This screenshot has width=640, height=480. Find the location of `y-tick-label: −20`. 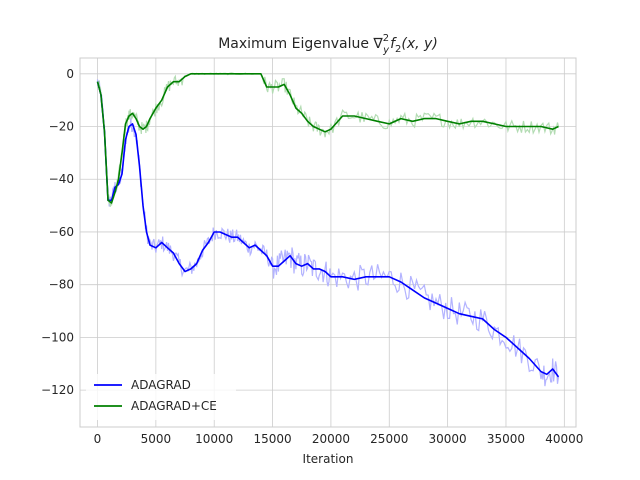

y-tick-label: −20 is located at coordinates (61, 127).